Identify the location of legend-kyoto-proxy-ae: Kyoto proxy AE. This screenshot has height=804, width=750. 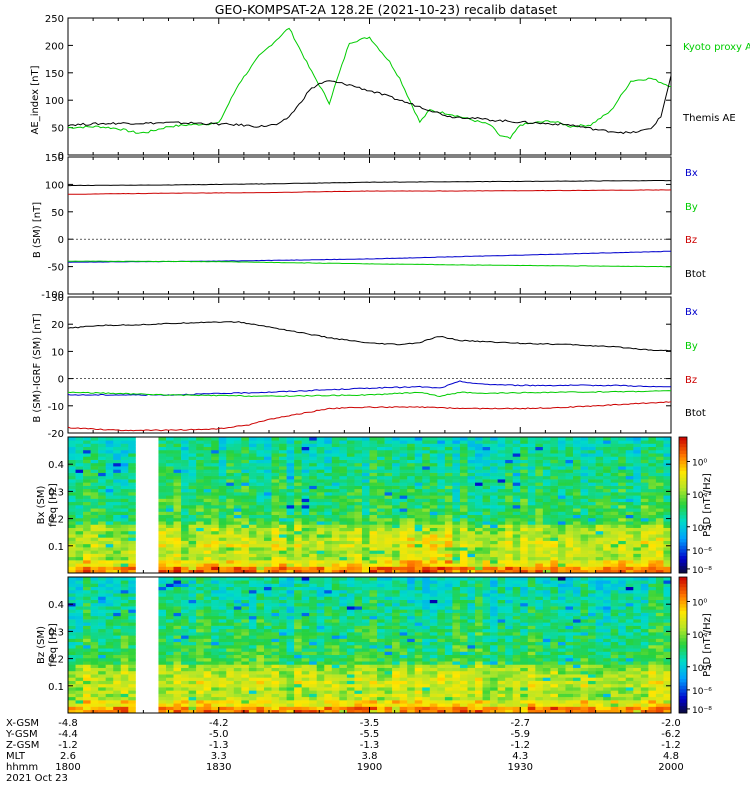
(716, 47).